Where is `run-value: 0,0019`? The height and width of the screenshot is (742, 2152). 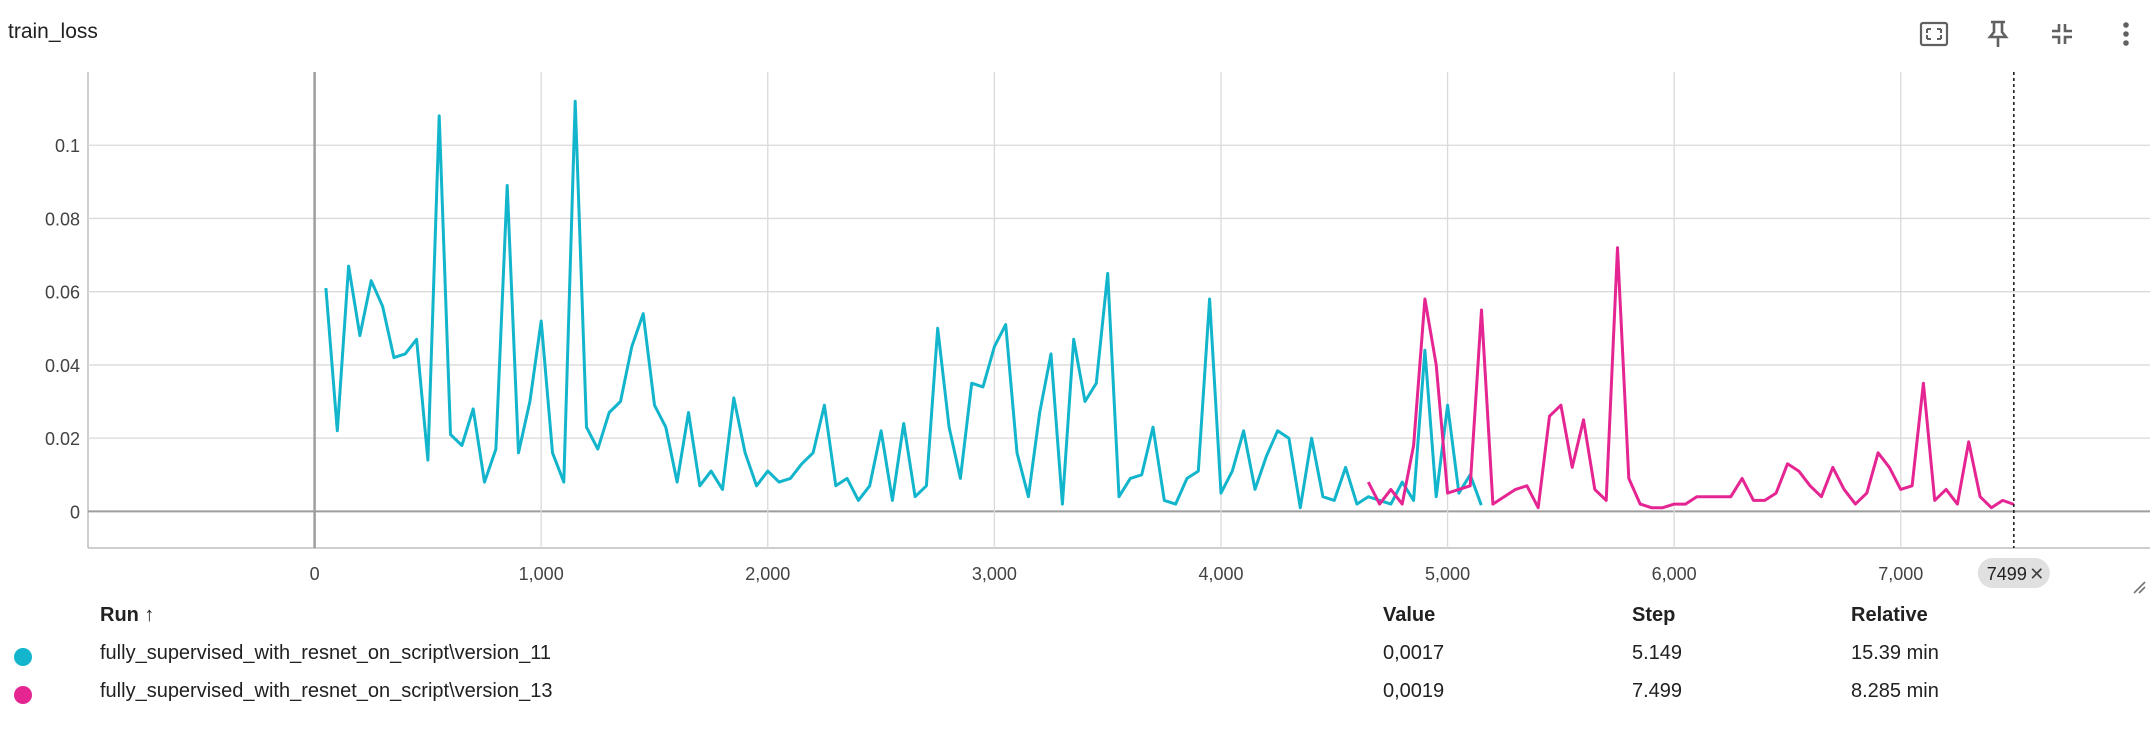
run-value: 0,0019 is located at coordinates (1414, 691).